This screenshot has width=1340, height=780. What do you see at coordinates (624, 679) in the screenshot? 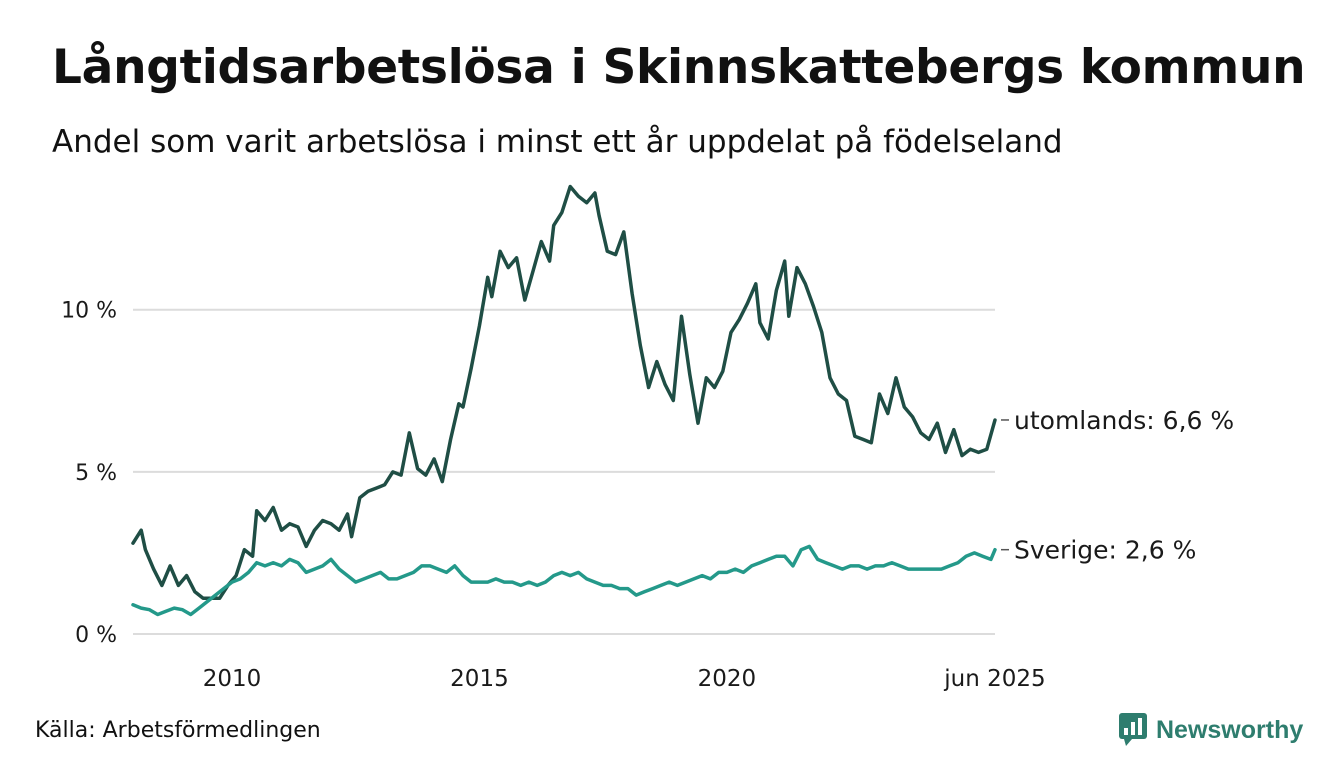
I see `x-axis-ticks: 2010 2015 2020 jun 2025` at bounding box center [624, 679].